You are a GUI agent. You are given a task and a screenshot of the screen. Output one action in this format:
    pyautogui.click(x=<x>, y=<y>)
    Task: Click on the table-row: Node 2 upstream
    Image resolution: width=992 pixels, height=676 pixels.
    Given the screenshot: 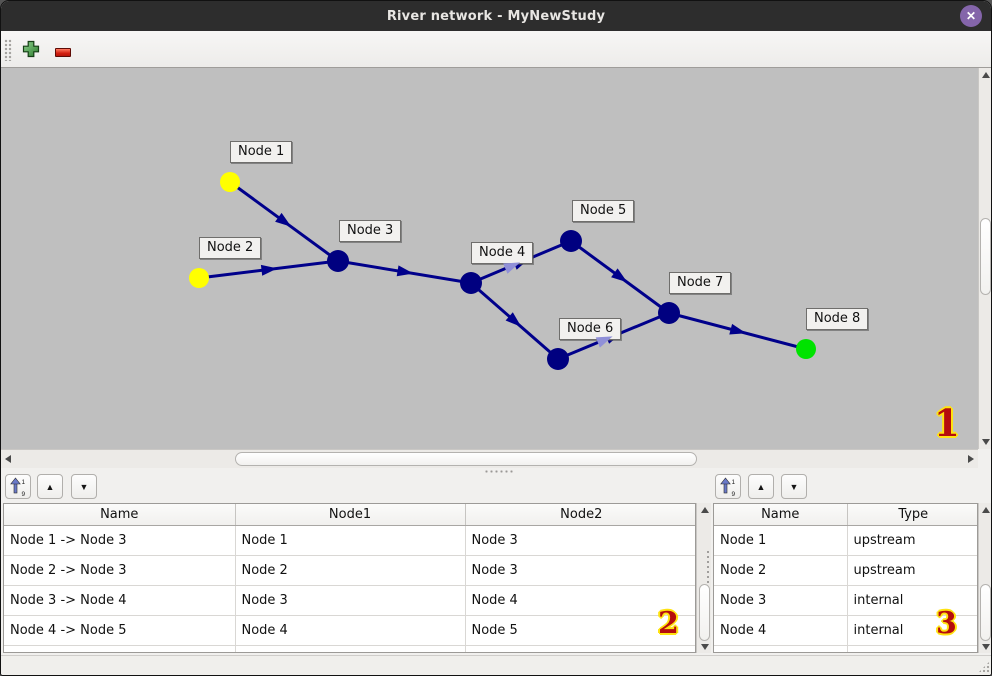 What is the action you would take?
    pyautogui.click(x=845, y=570)
    